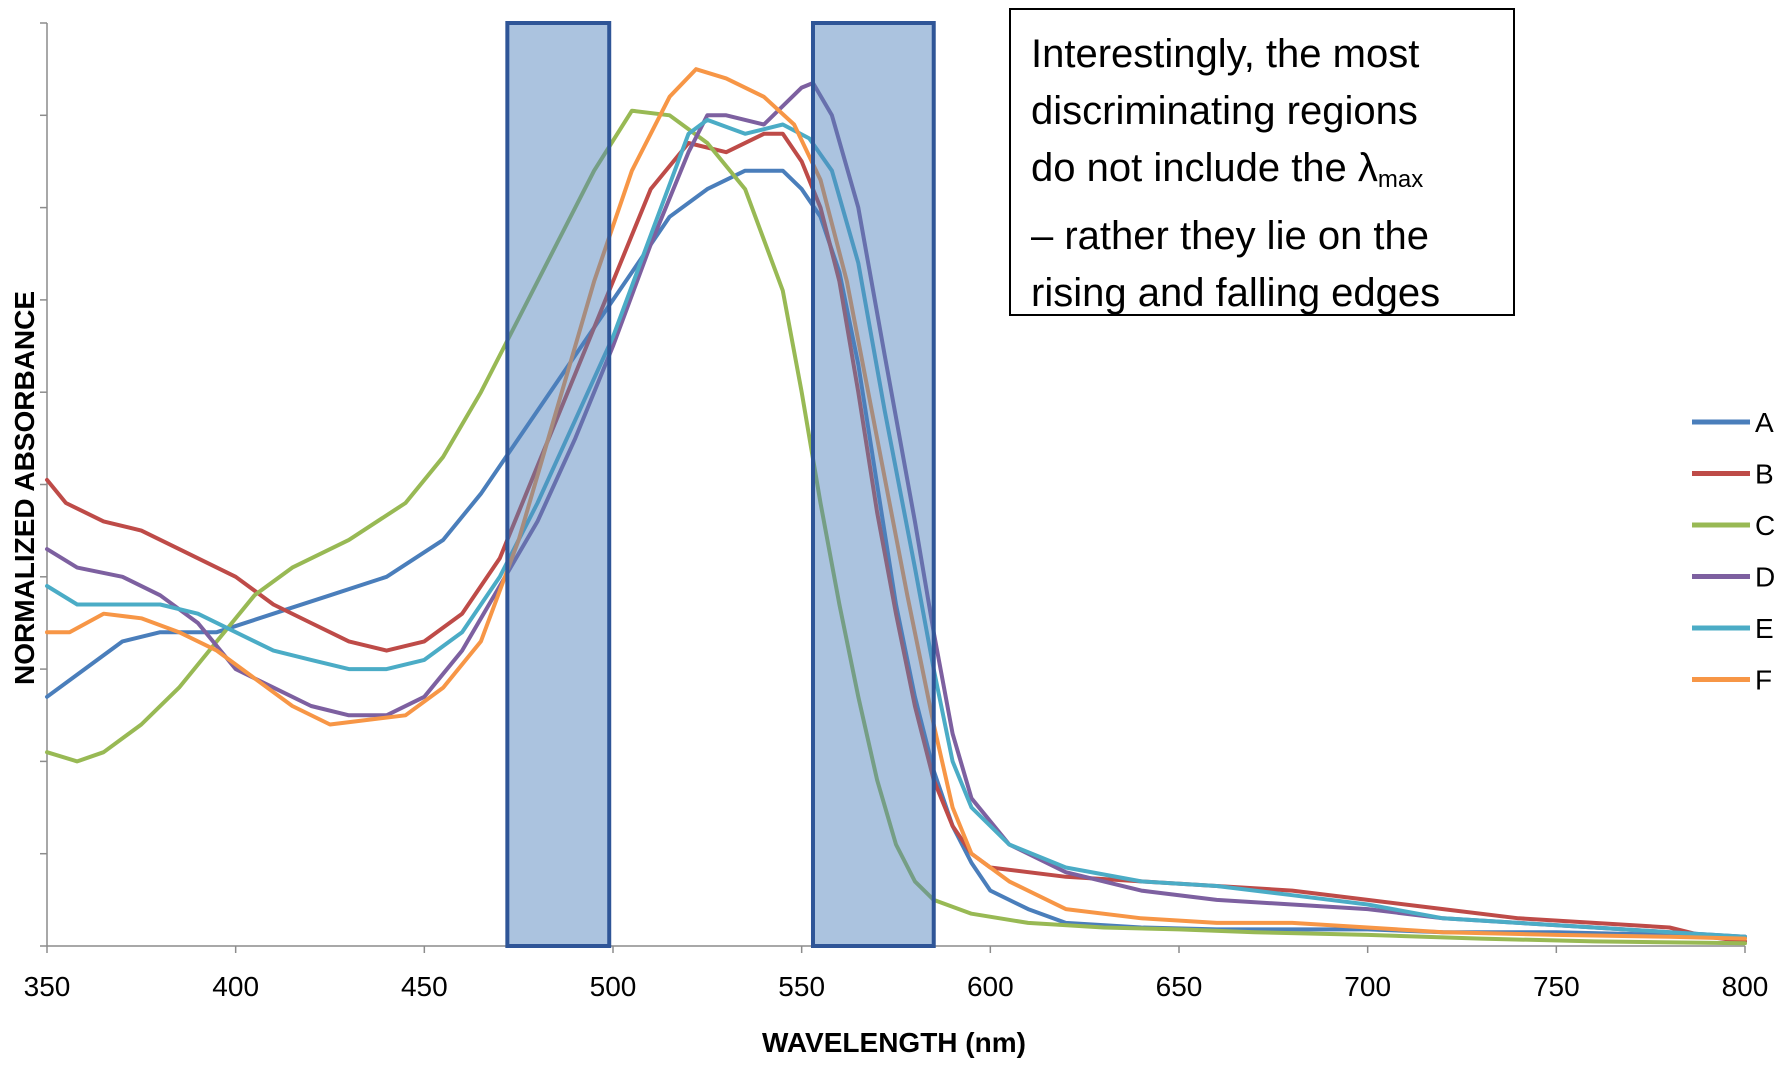 The image size is (1785, 1066). What do you see at coordinates (235, 986) in the screenshot?
I see `x-tick-label: 400` at bounding box center [235, 986].